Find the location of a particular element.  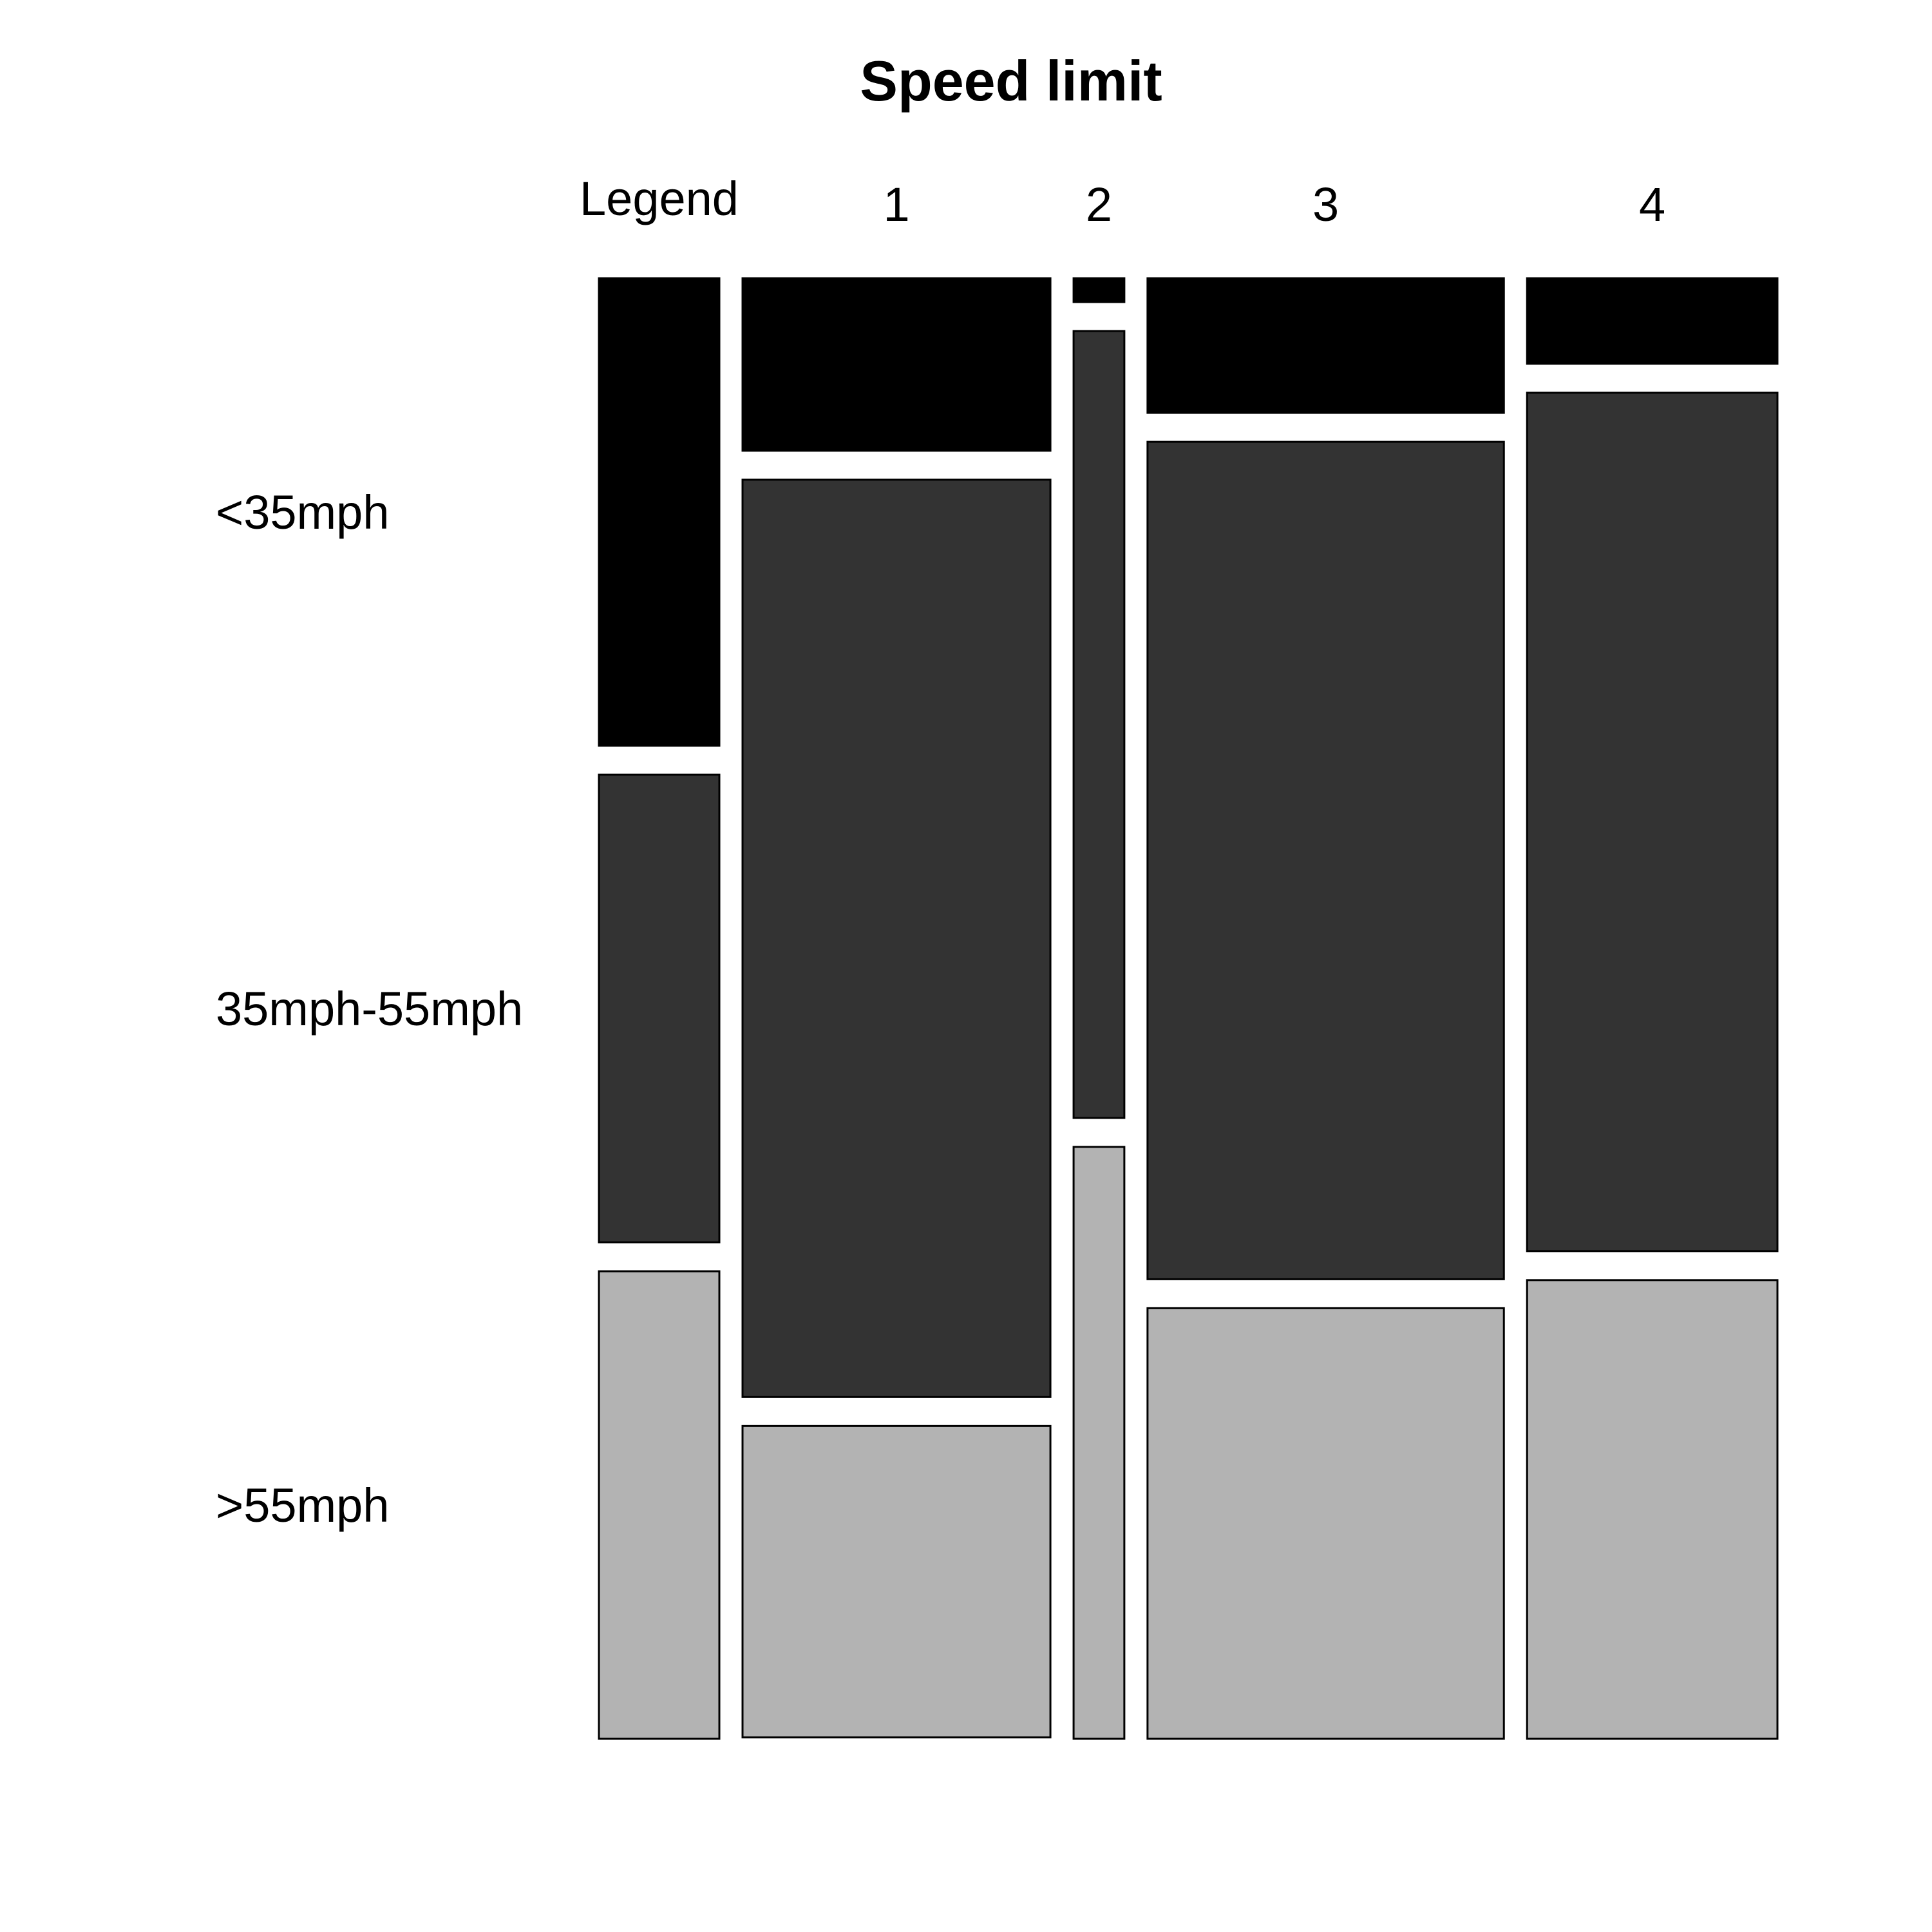

tile-col-3-35mph-55mph is located at coordinates (1325, 860).